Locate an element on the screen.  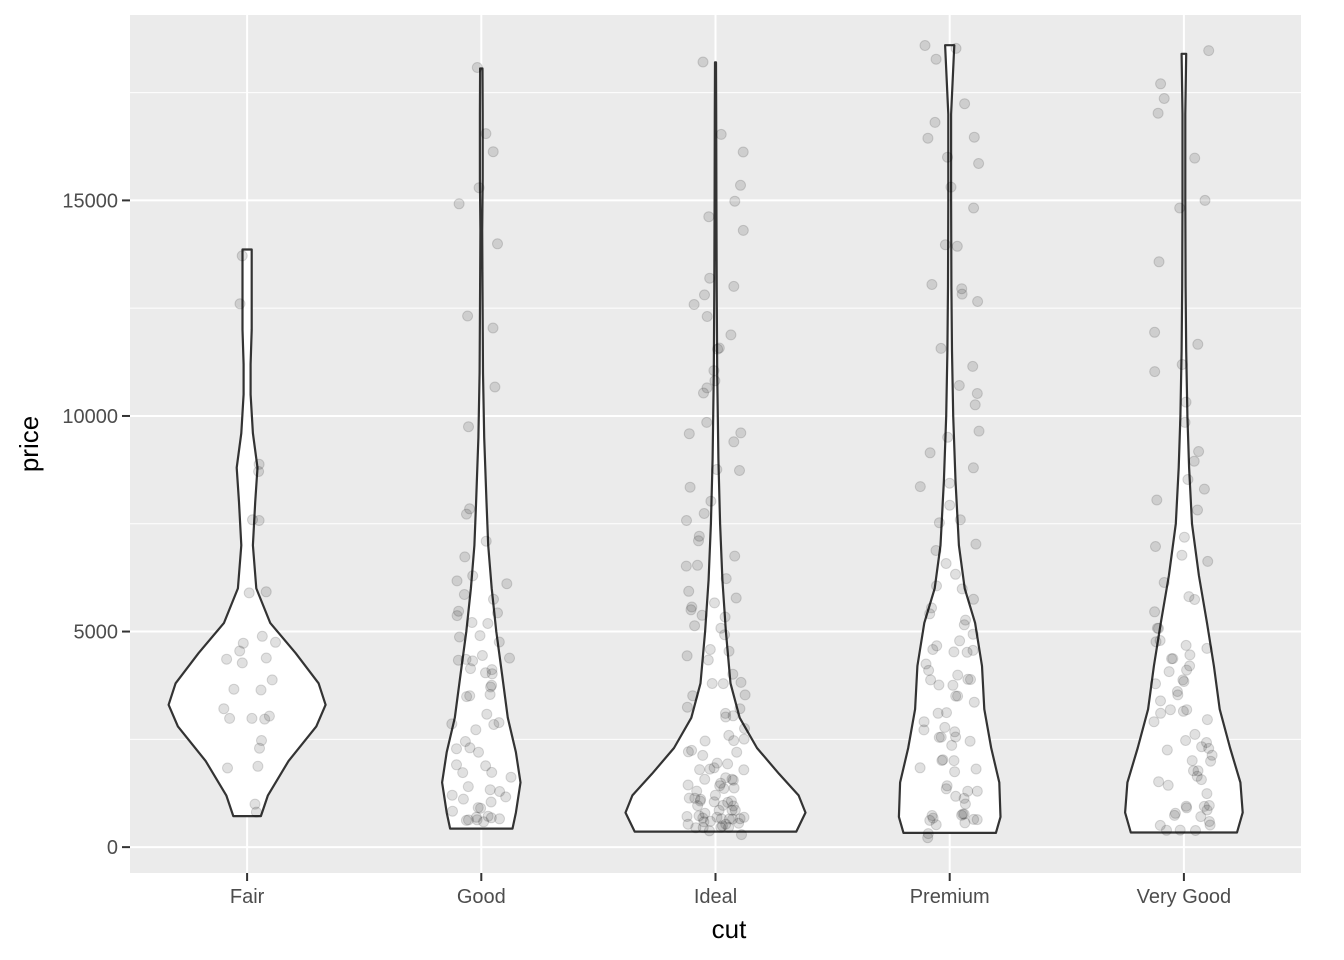
y-tick-label: 0 is located at coordinates (112, 848).